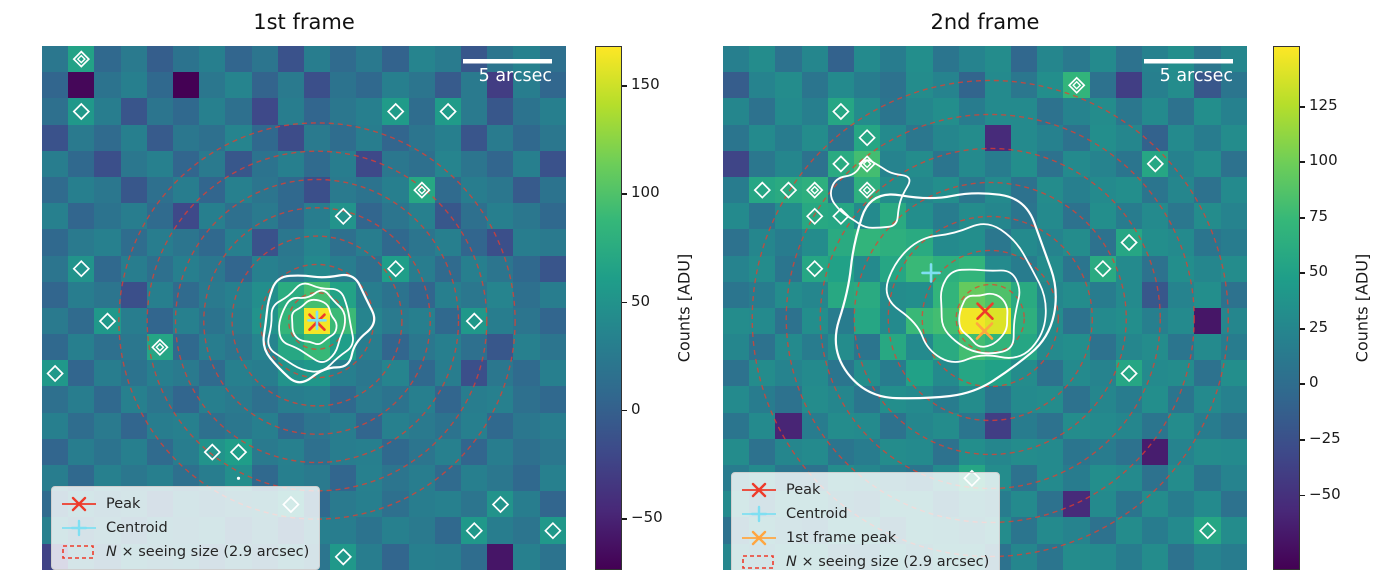  What do you see at coordinates (985, 311) in the screenshot?
I see `peak-marker` at bounding box center [985, 311].